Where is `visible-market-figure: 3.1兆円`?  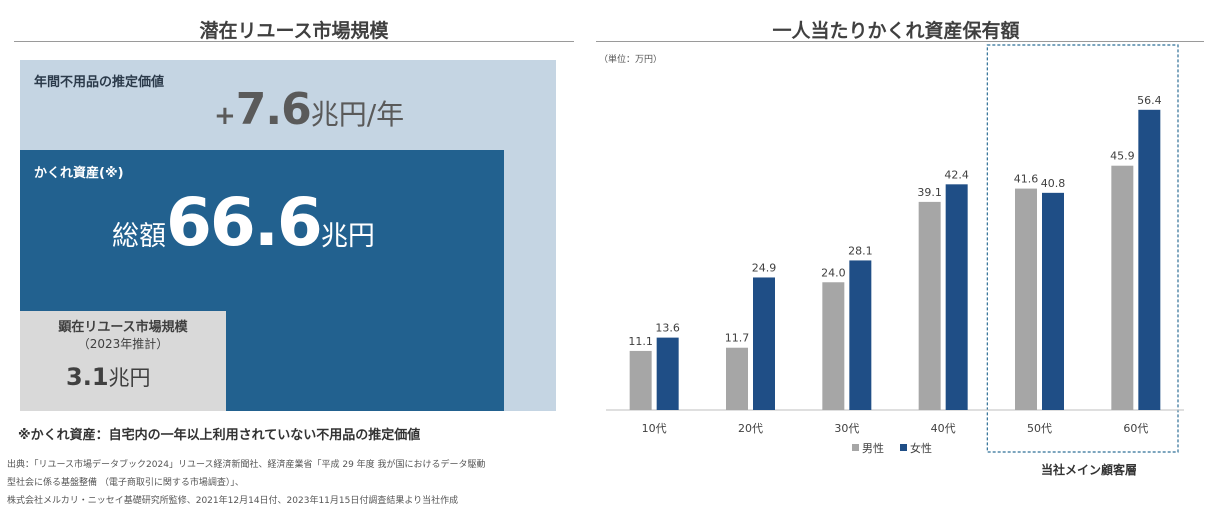 visible-market-figure: 3.1兆円 is located at coordinates (108, 377).